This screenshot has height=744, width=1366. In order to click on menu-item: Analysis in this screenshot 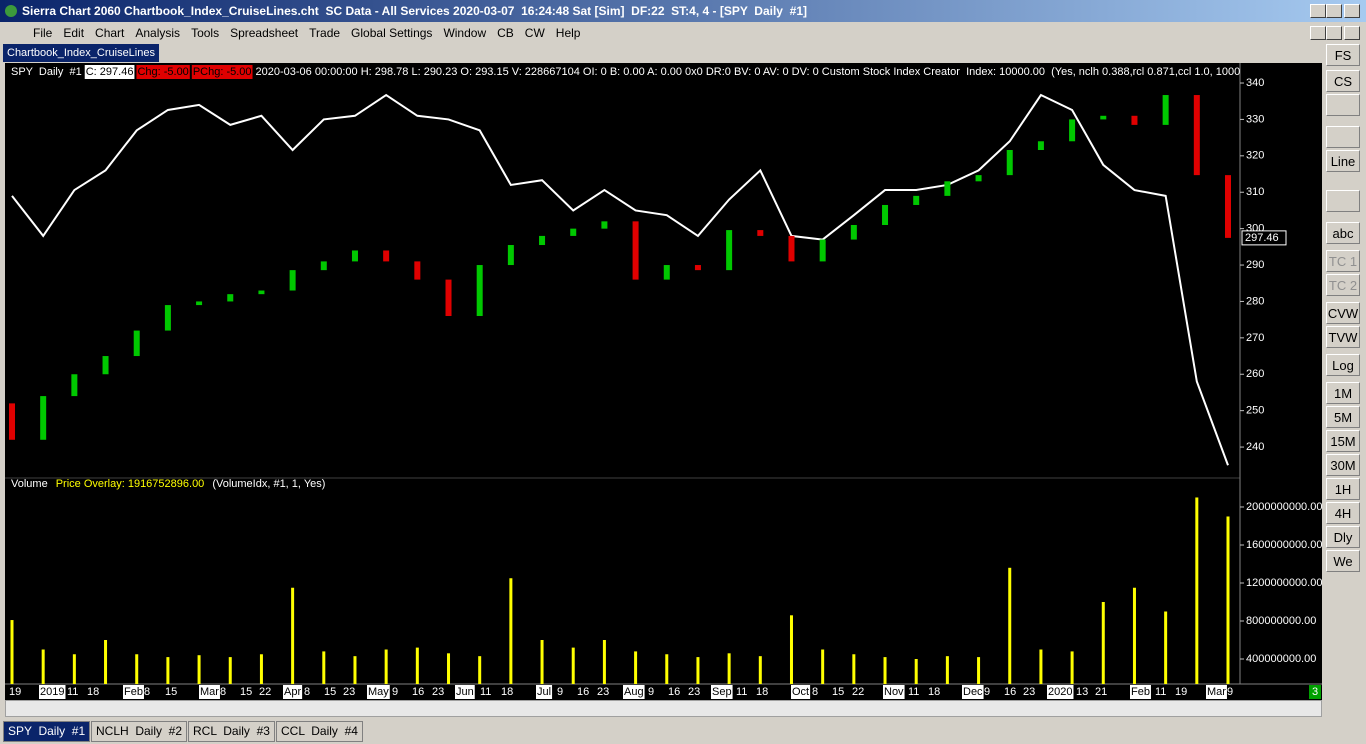, I will do `click(158, 33)`.